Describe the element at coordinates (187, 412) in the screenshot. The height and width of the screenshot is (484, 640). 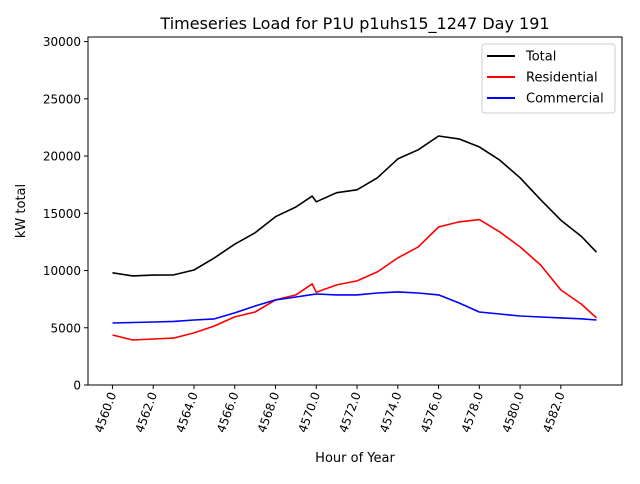
I see `x-tick-label: 4564.0` at that location.